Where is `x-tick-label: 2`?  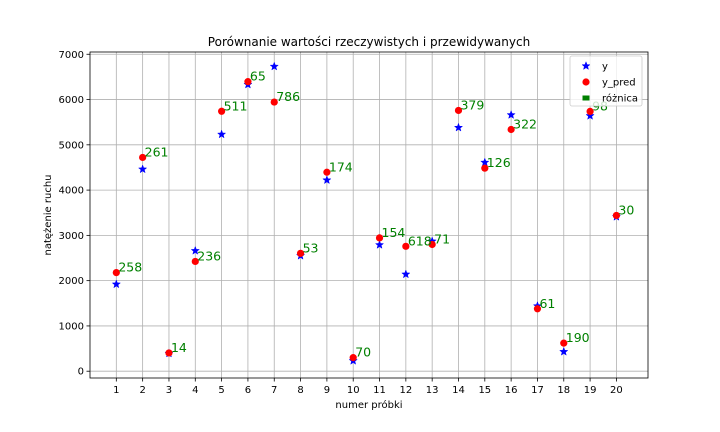 x-tick-label: 2 is located at coordinates (142, 390).